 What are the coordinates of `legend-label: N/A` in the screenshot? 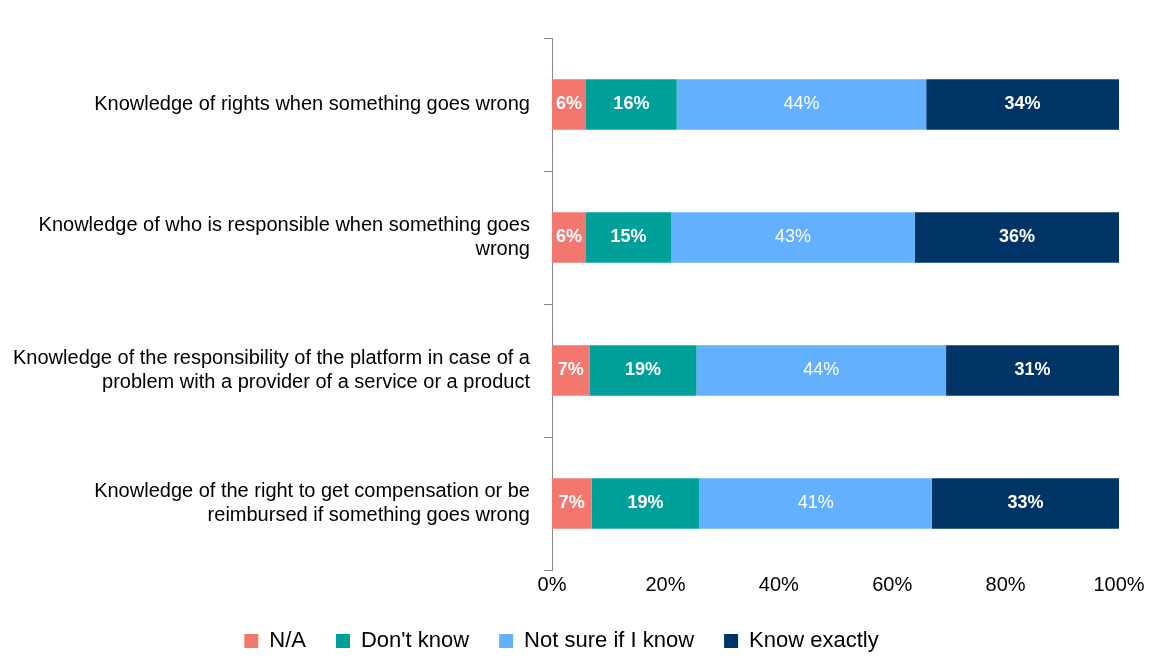 It's located at (288, 640).